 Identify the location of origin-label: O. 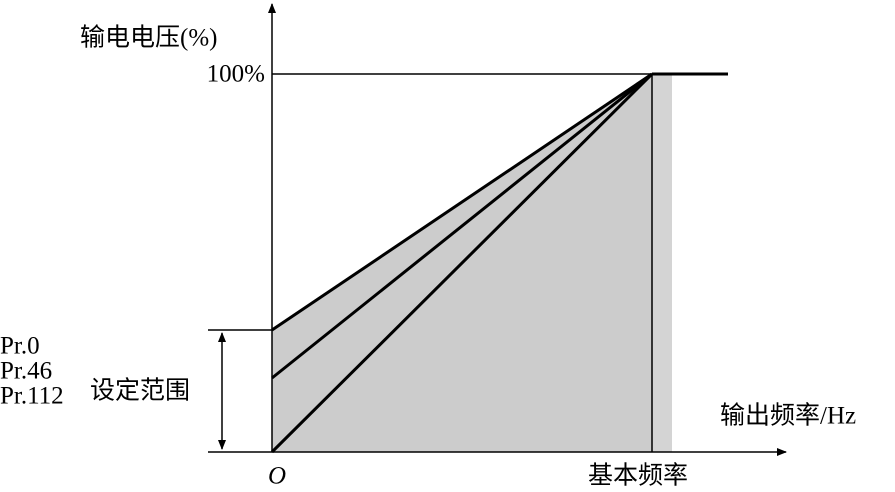
(277, 476).